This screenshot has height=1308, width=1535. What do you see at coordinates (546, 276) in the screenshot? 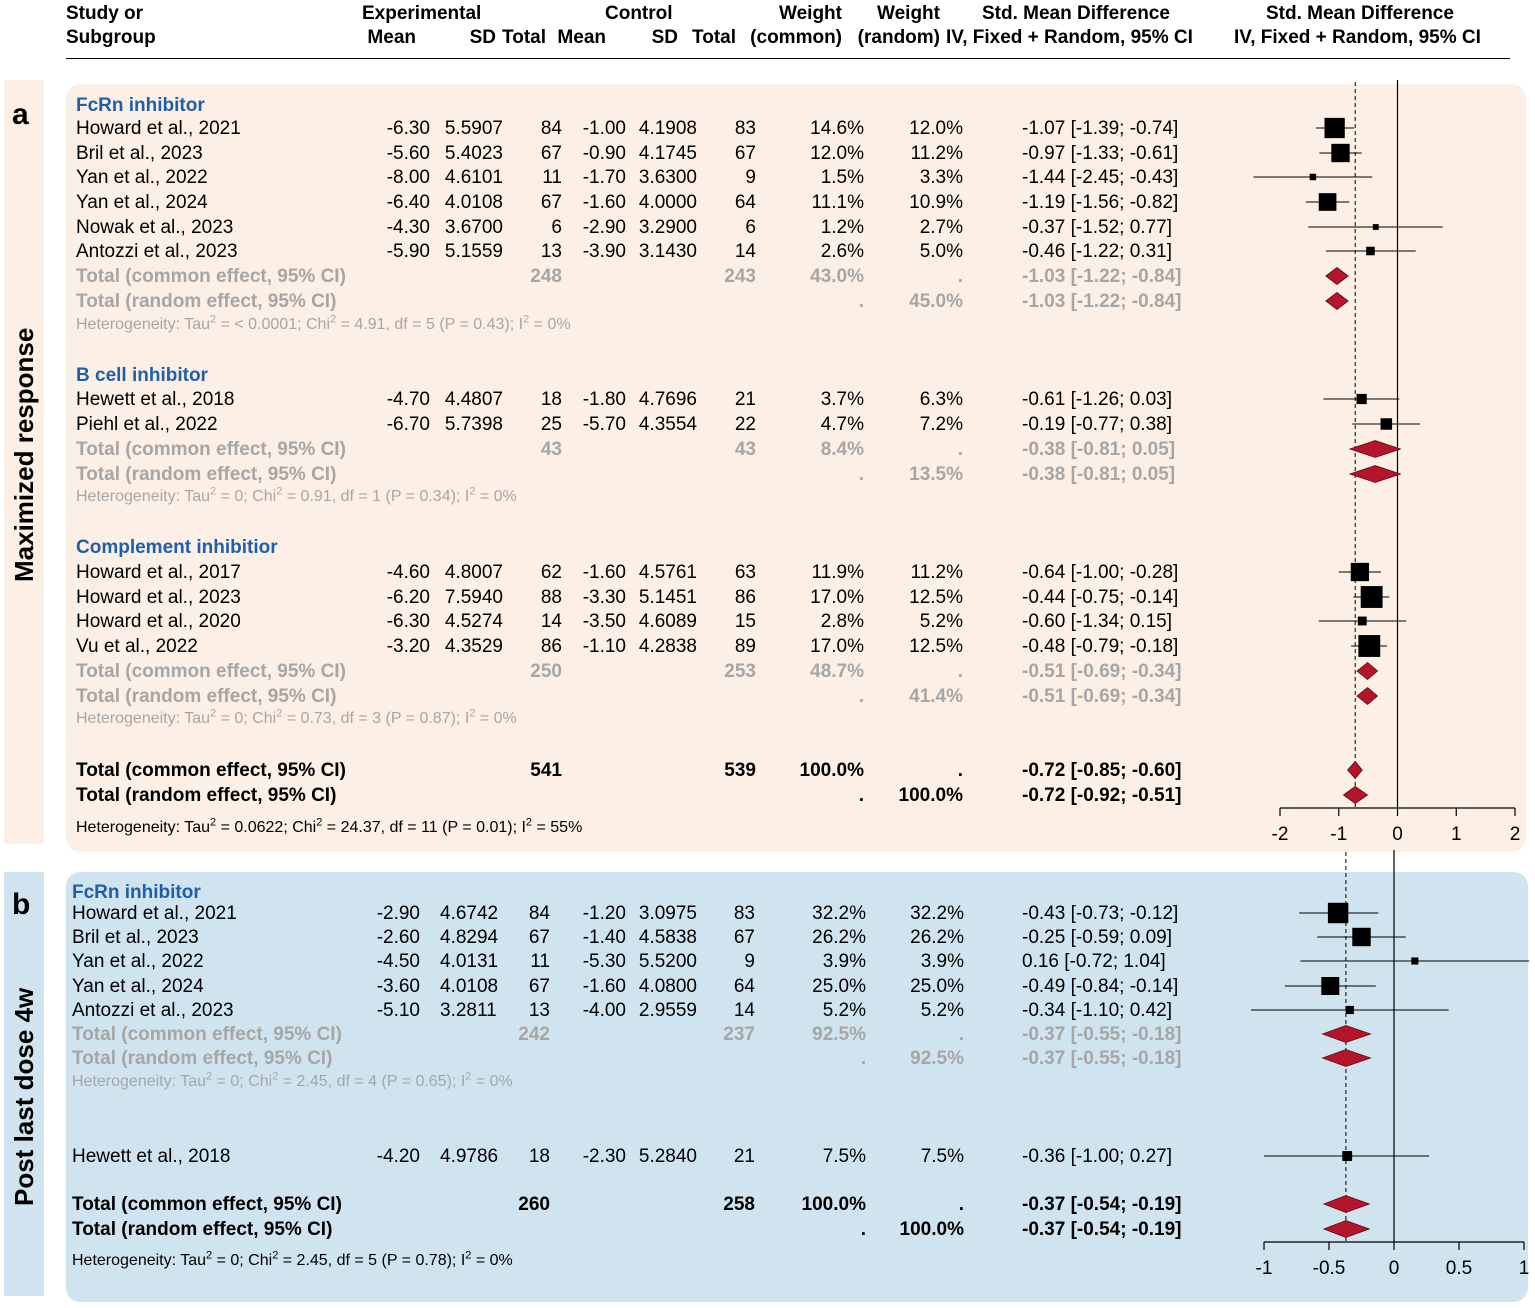
I see `subgroup-common-exp-total: 248` at bounding box center [546, 276].